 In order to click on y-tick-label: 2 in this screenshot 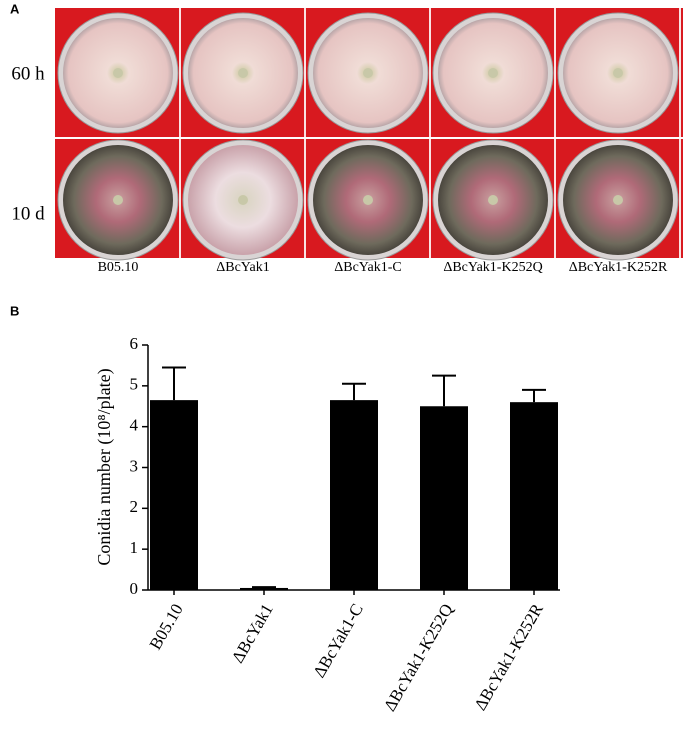, I will do `click(134, 506)`.